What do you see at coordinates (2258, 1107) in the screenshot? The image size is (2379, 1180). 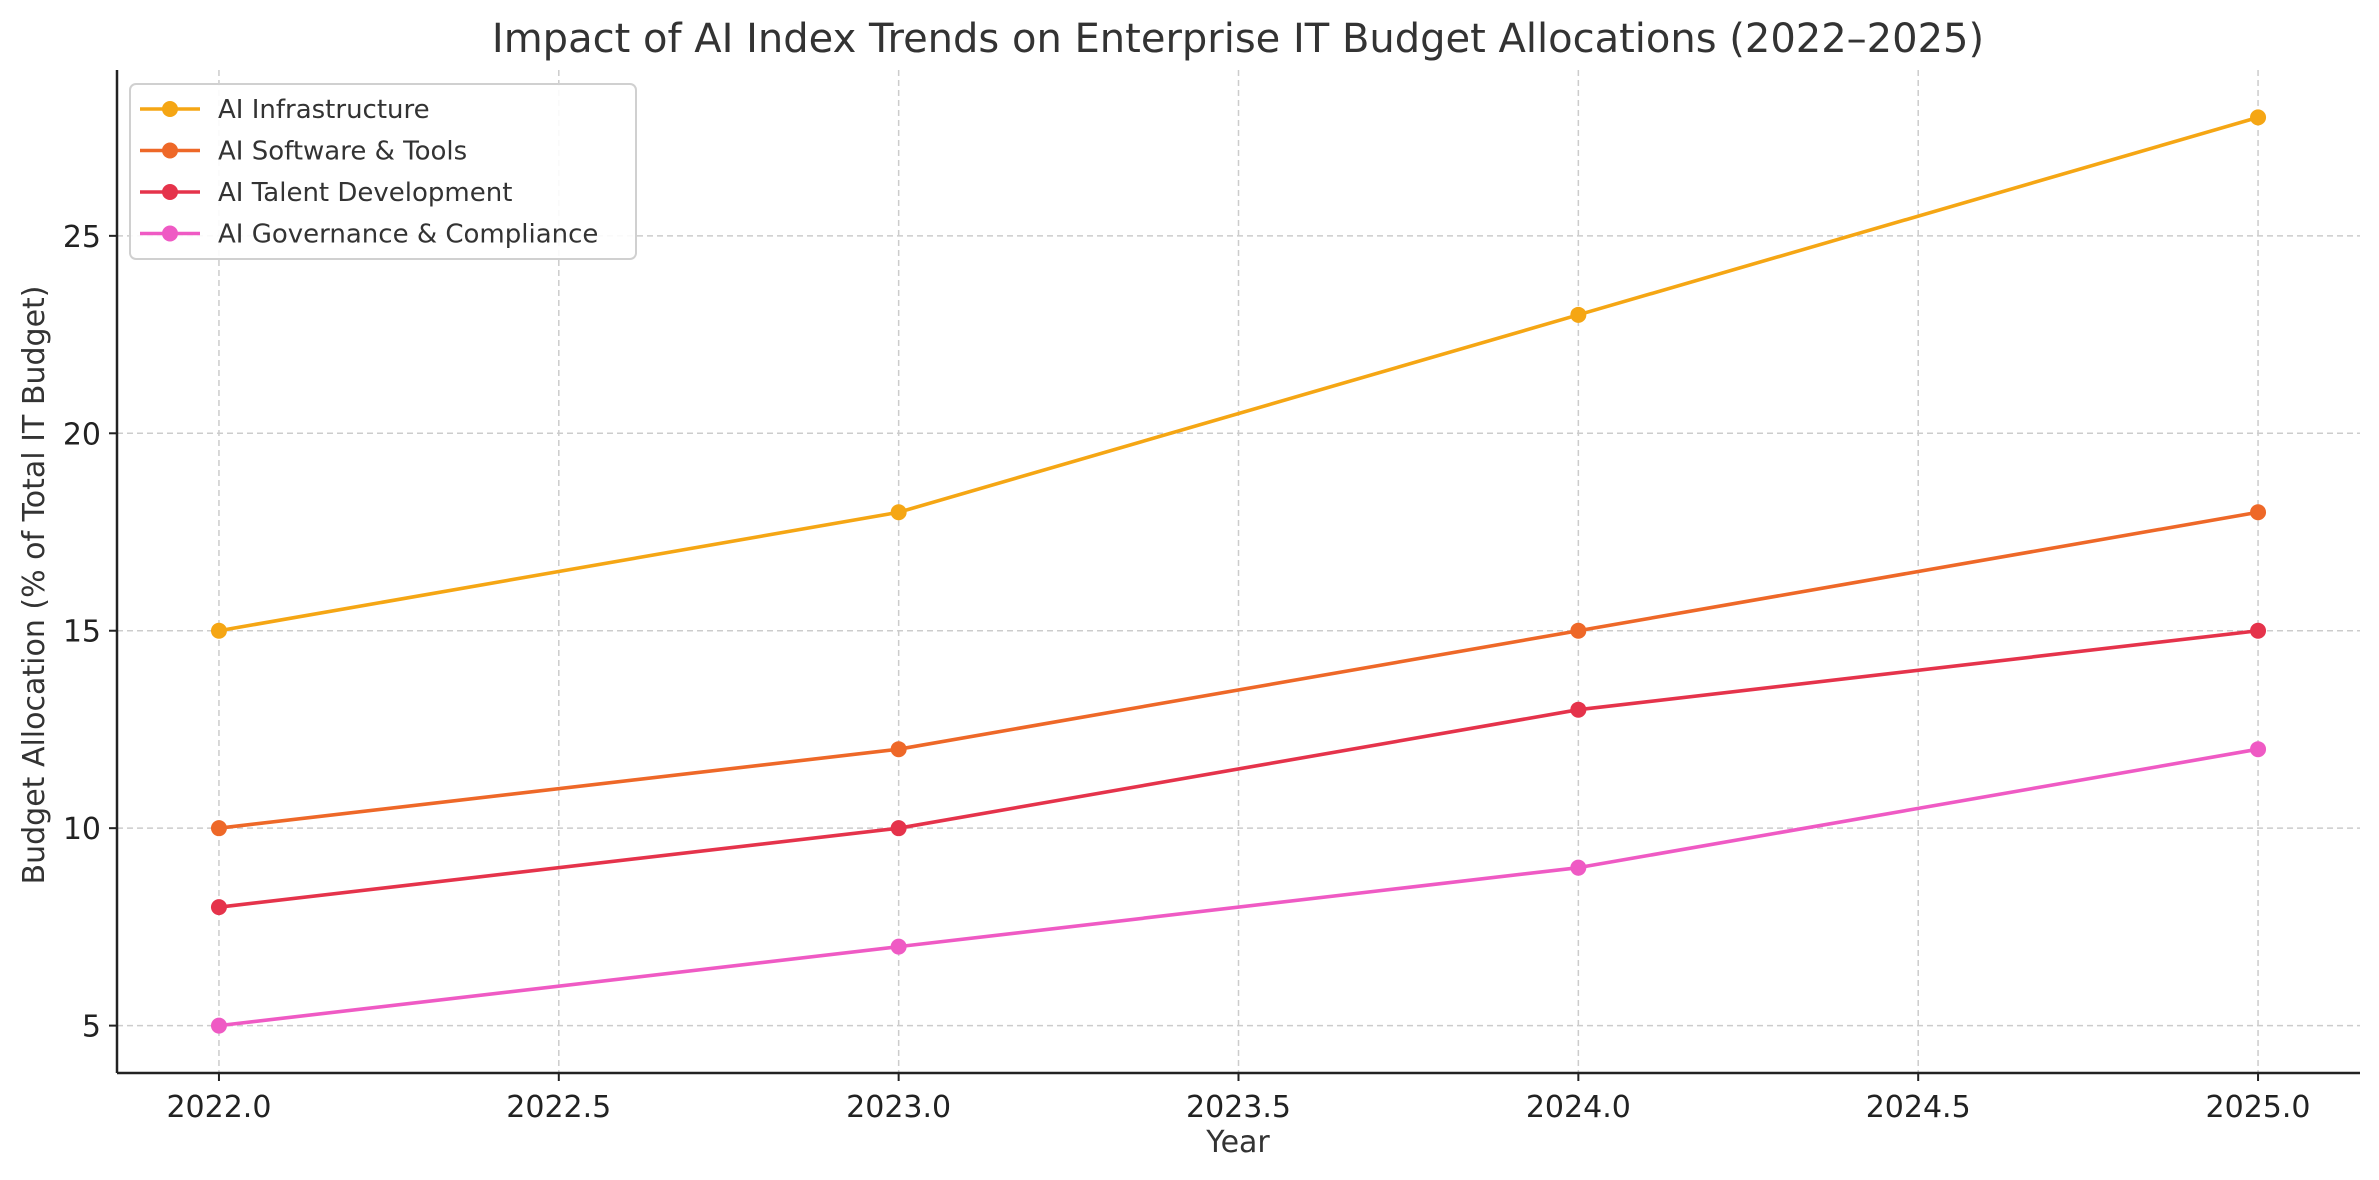 I see `x-tick-label: 2025.0` at bounding box center [2258, 1107].